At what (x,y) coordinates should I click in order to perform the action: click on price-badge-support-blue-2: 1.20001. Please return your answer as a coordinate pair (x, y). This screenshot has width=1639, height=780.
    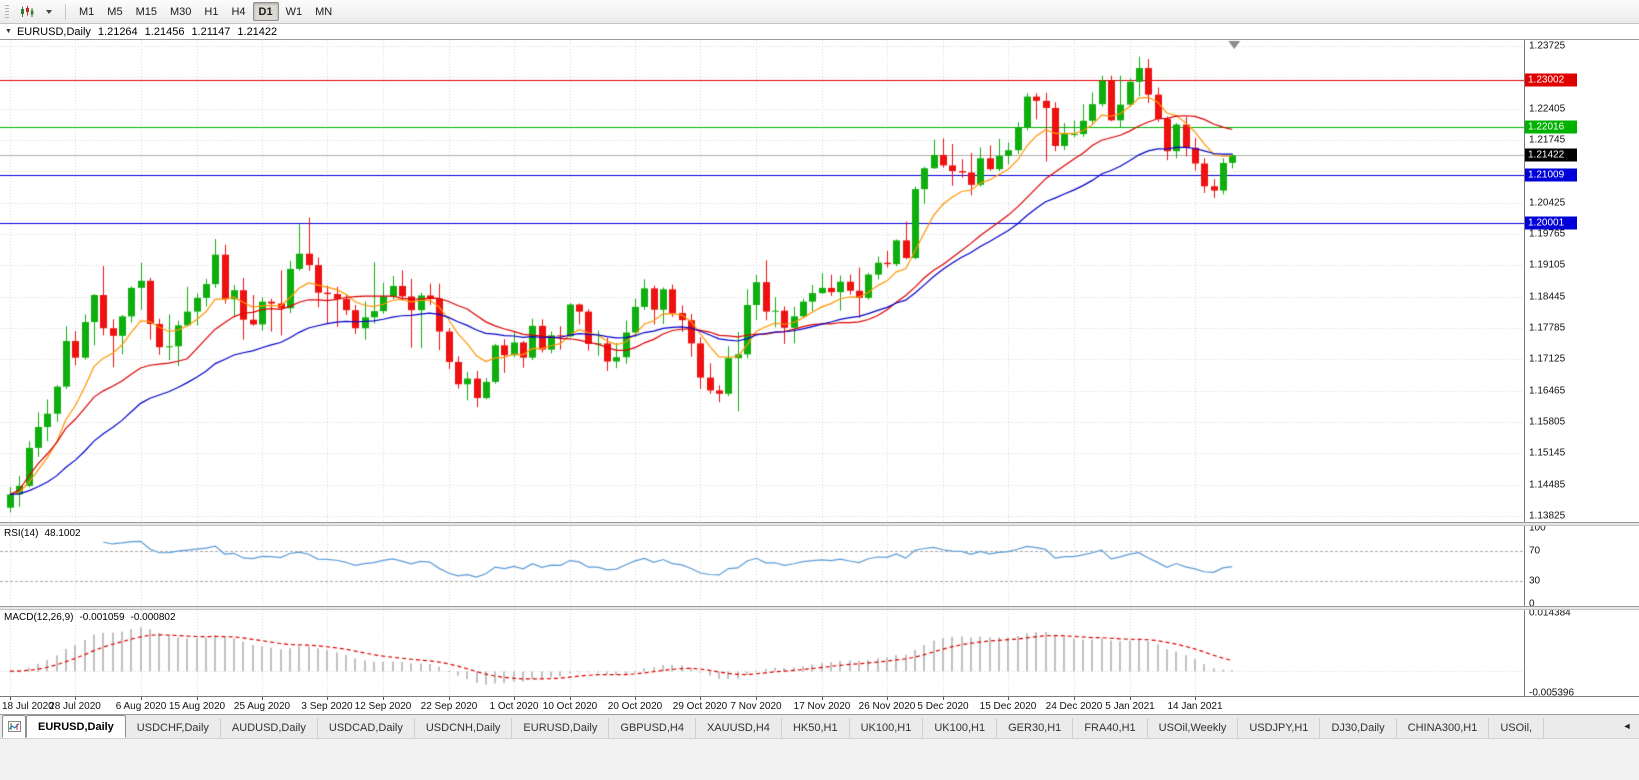
    Looking at the image, I should click on (1551, 223).